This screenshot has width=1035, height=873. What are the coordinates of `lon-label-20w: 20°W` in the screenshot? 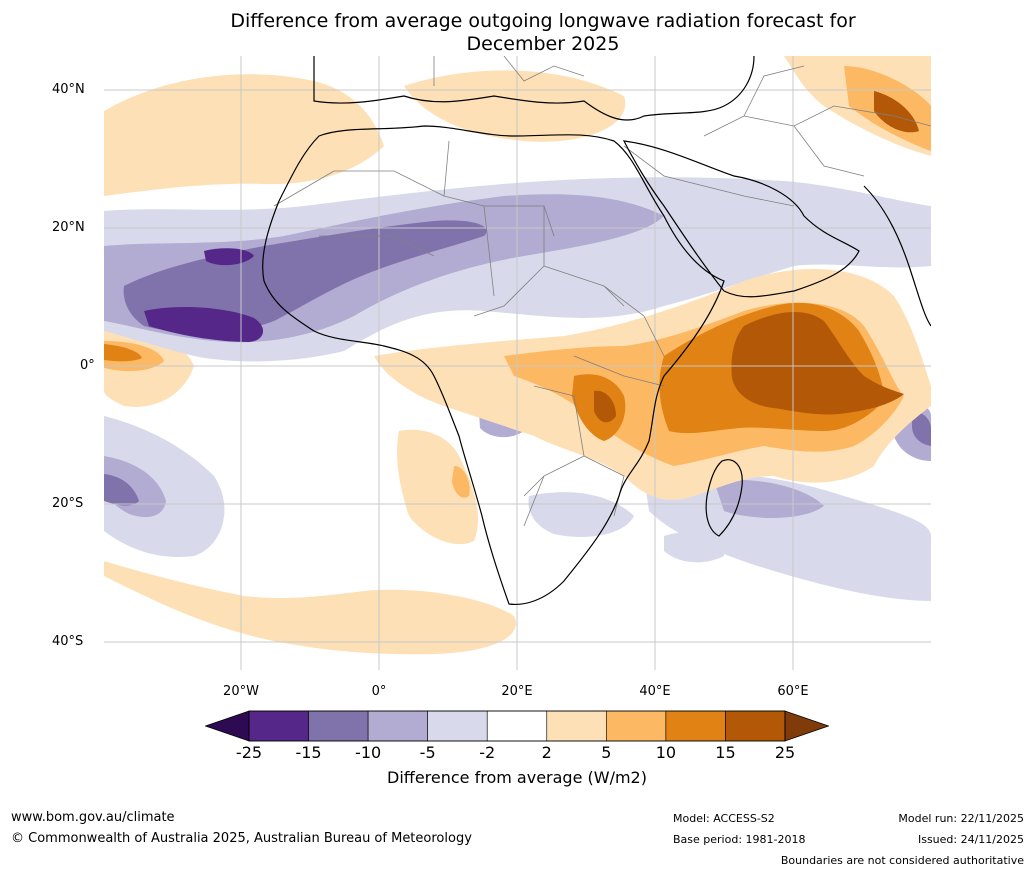 It's located at (241, 691).